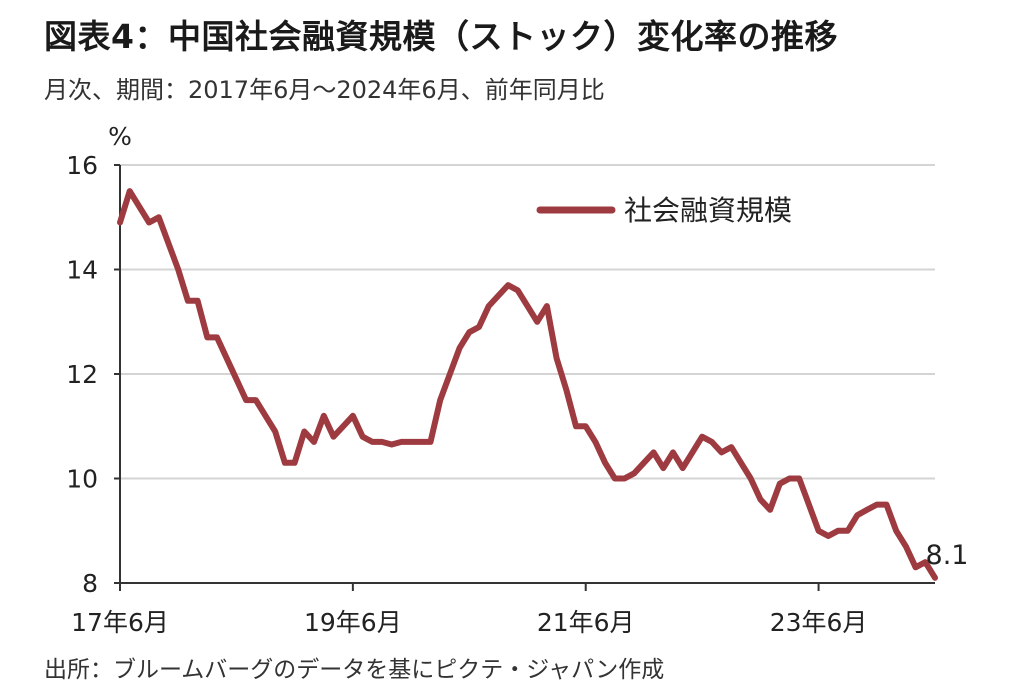  Describe the element at coordinates (82, 374) in the screenshot. I see `y-tick-label: 12` at that location.